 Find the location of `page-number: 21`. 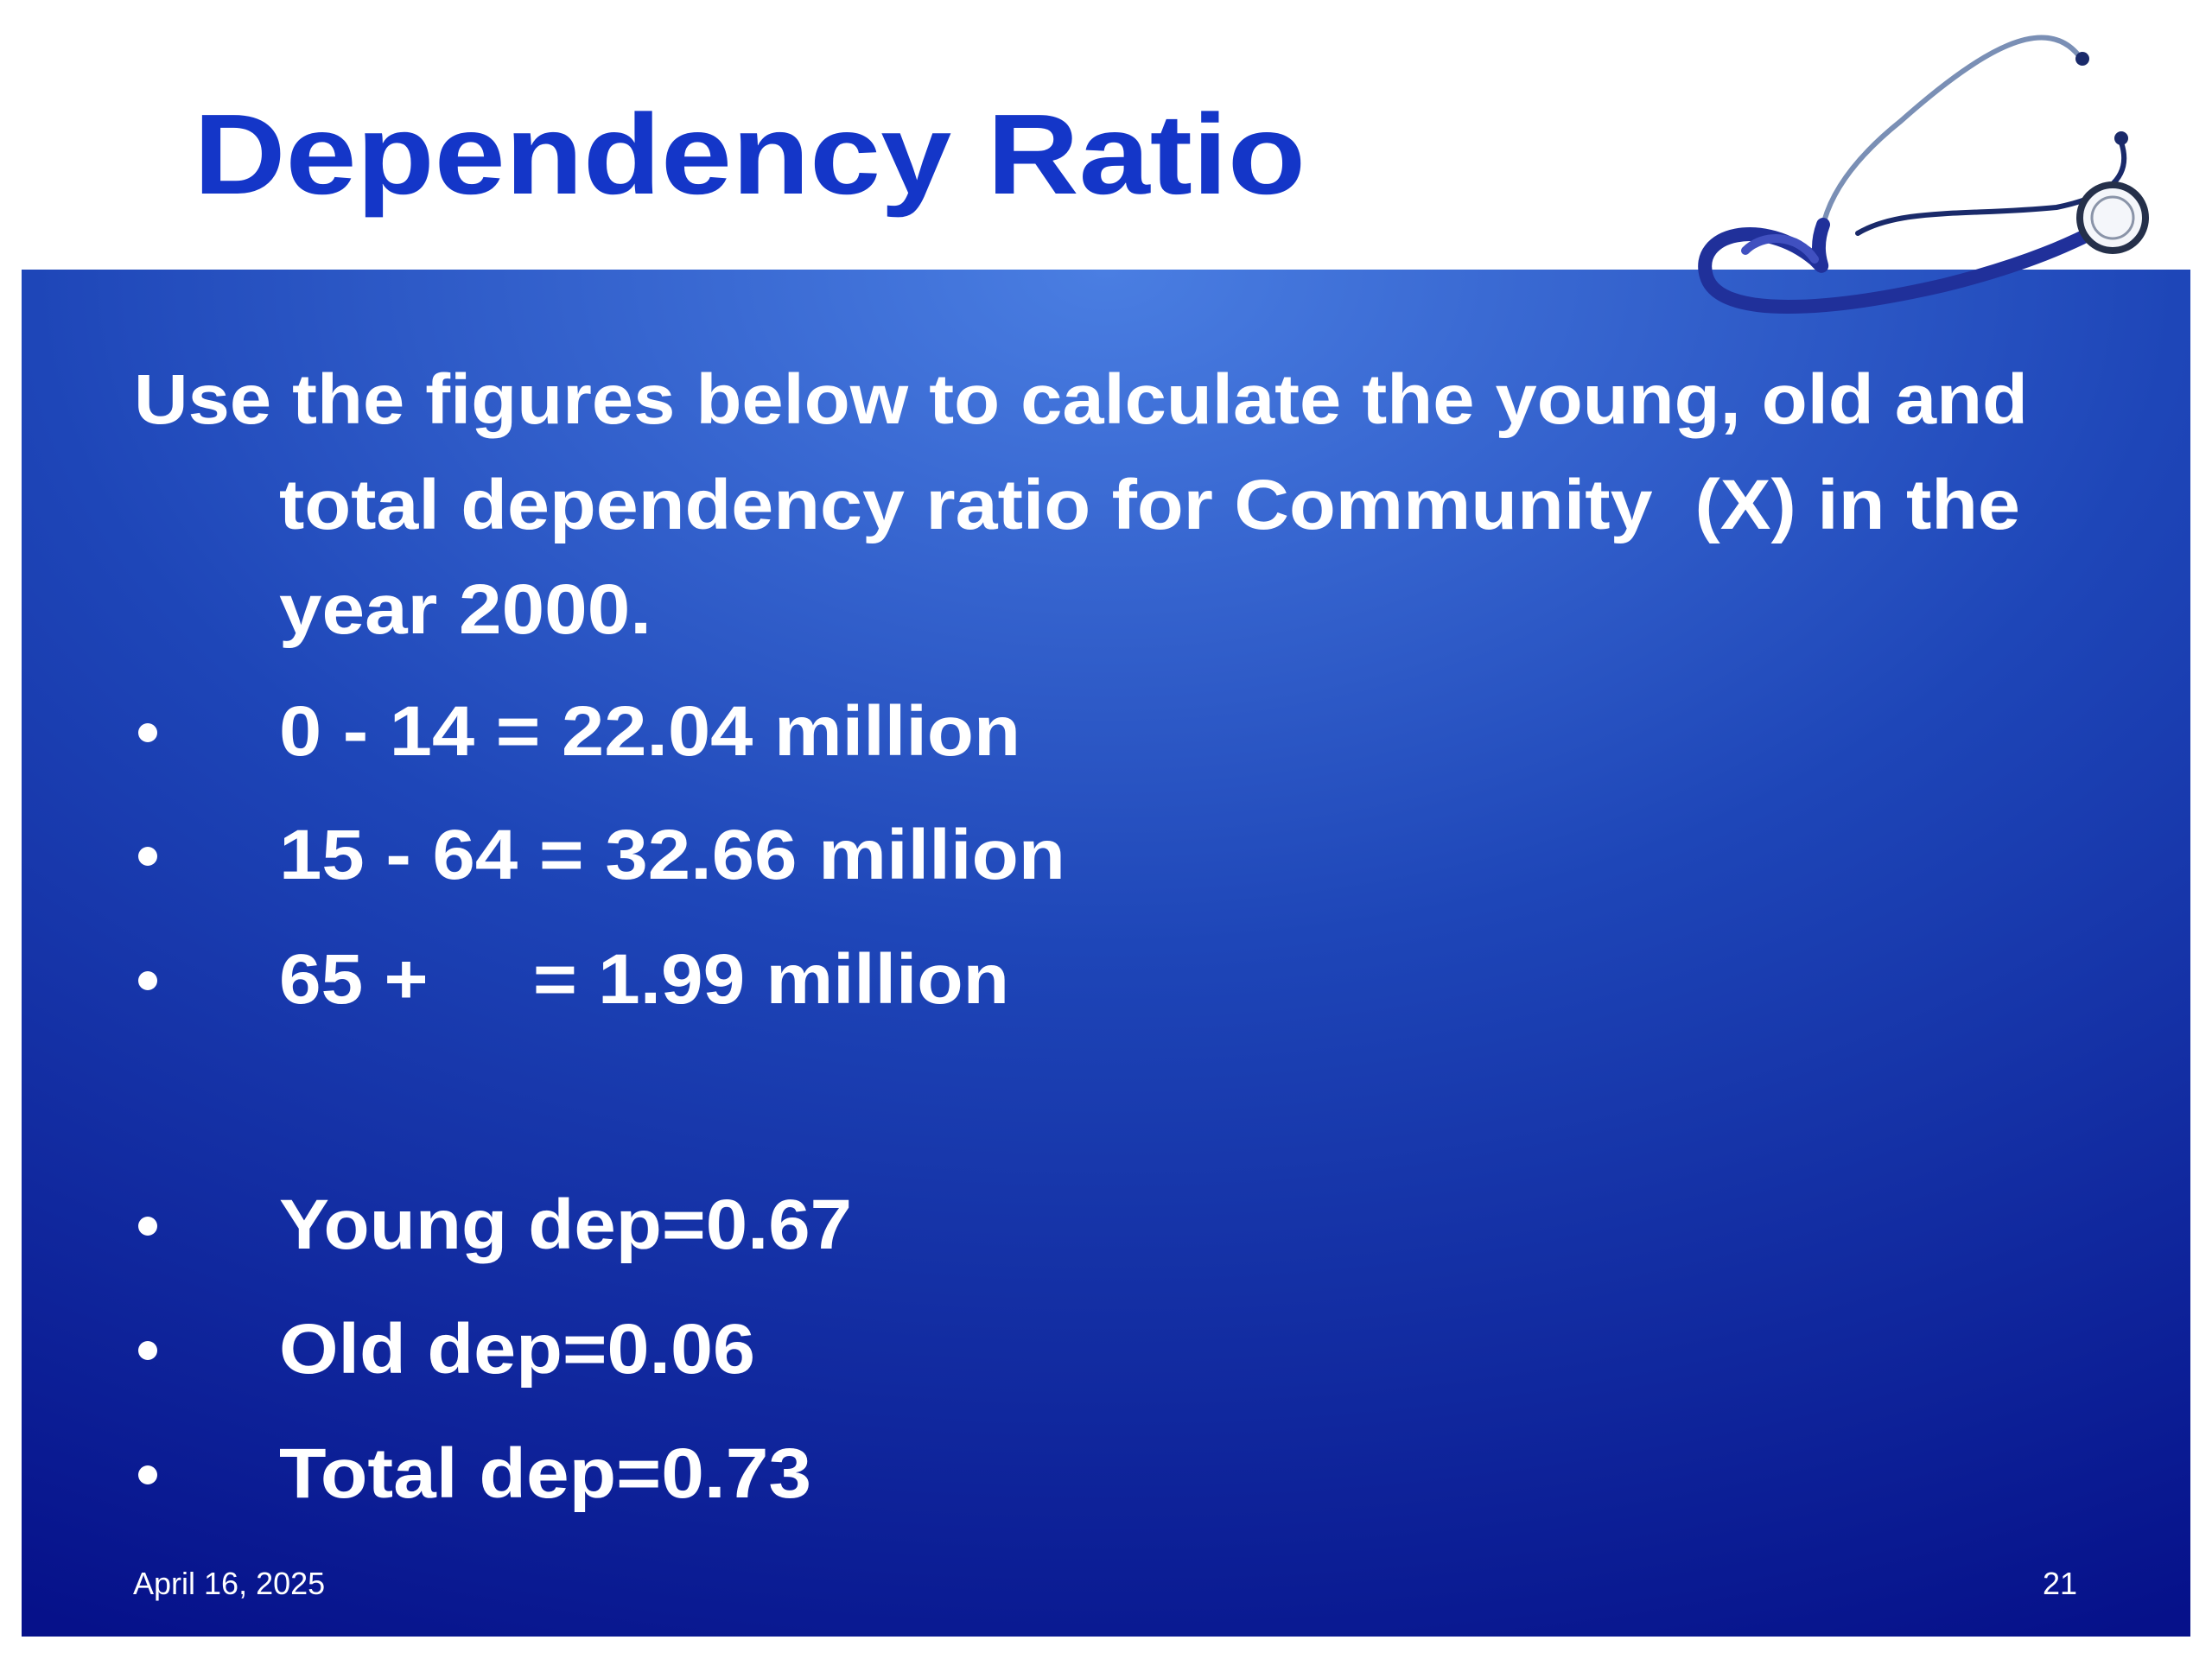

page-number: 21 is located at coordinates (2060, 1583).